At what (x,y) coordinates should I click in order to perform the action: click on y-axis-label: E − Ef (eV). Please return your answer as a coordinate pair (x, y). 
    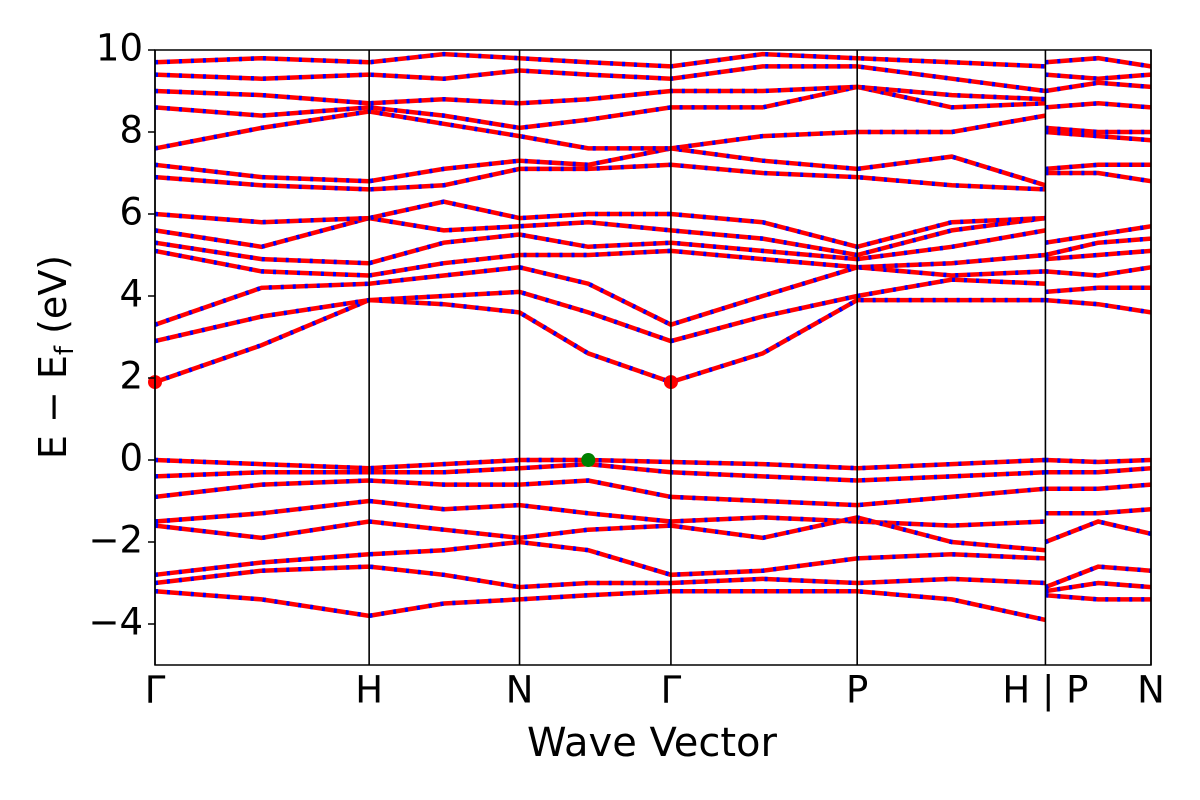
    Looking at the image, I should click on (55, 357).